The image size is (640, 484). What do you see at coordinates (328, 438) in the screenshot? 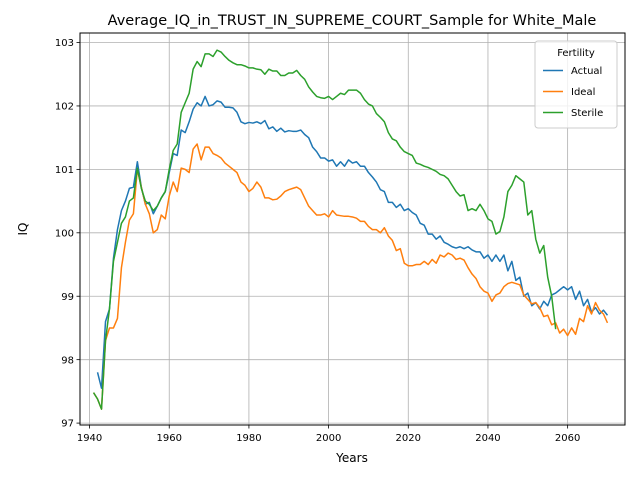
I see `x-tick-label: 2000` at bounding box center [328, 438].